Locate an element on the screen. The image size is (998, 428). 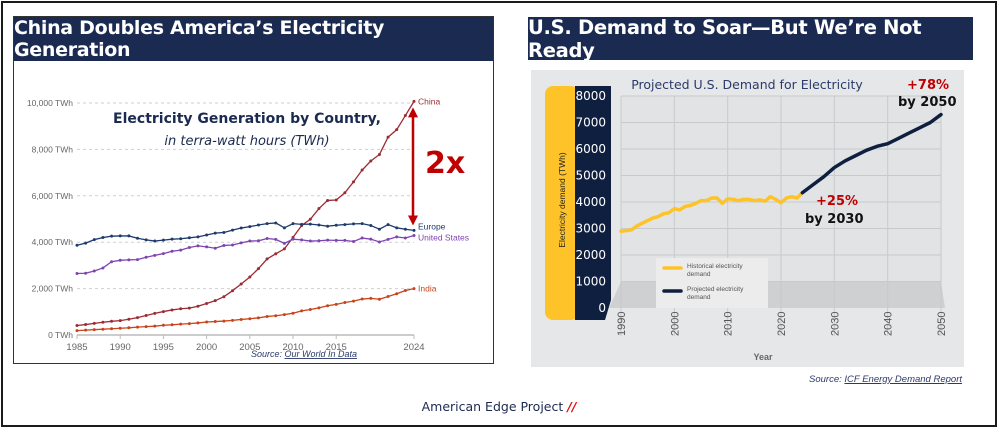
callout-2050-percent: +78% is located at coordinates (928, 85).